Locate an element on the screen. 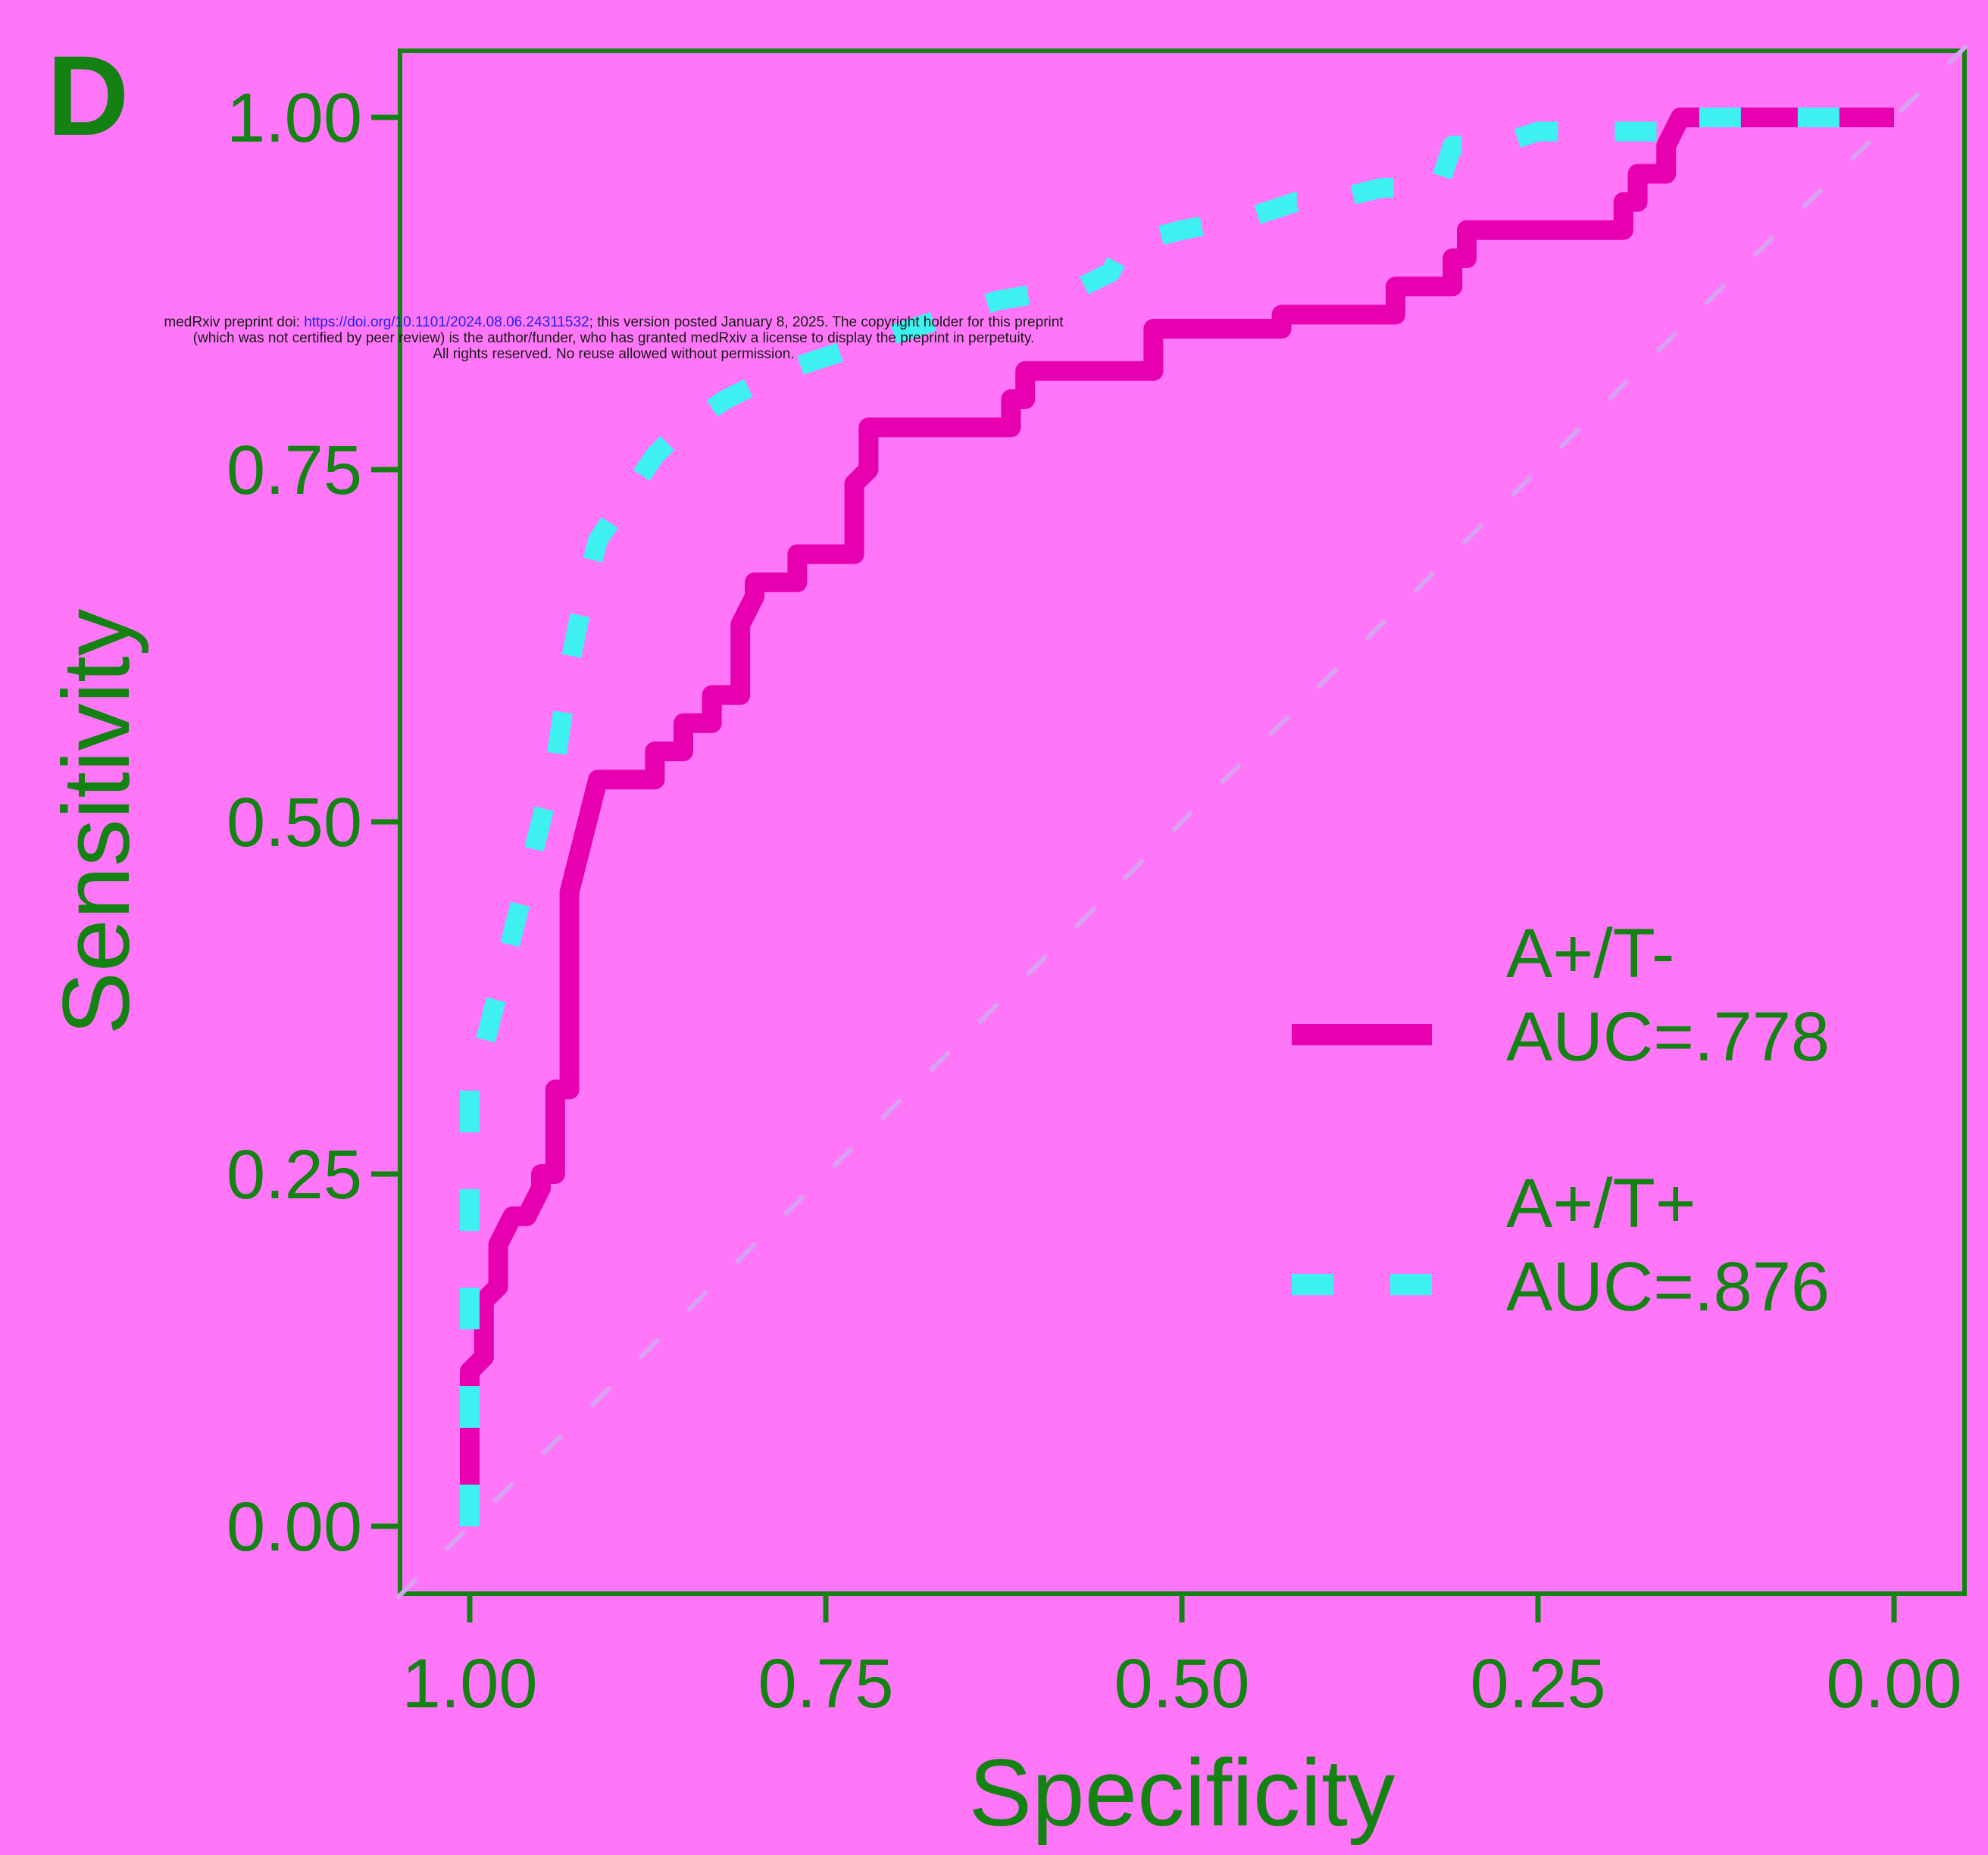 This screenshot has height=1855, width=1988. legend-label-a-plus-t-plus-auc: AUC=.876 is located at coordinates (1668, 1287).